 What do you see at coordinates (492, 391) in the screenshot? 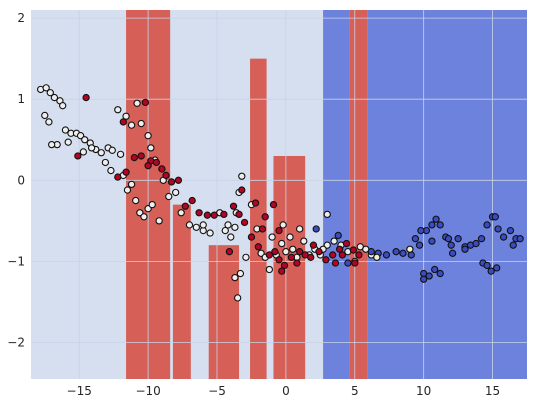
I see `x-tick-label-6: 15` at bounding box center [492, 391].